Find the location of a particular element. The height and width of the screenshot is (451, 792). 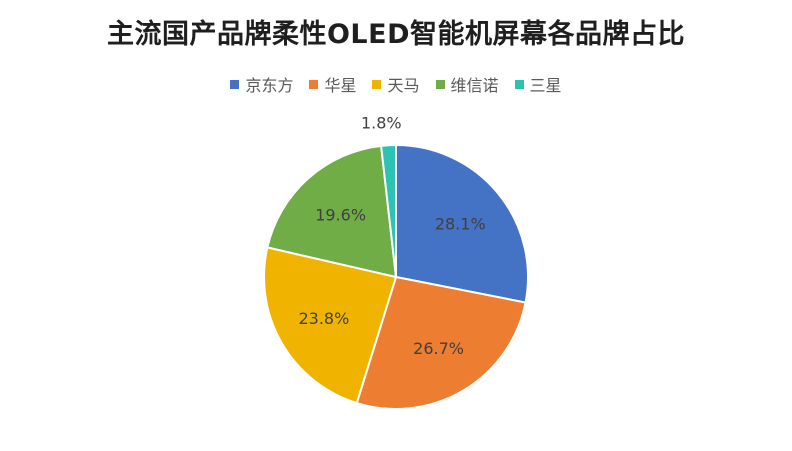

legend: 京东方 华星 天马 维信诺 三星 is located at coordinates (396, 84).